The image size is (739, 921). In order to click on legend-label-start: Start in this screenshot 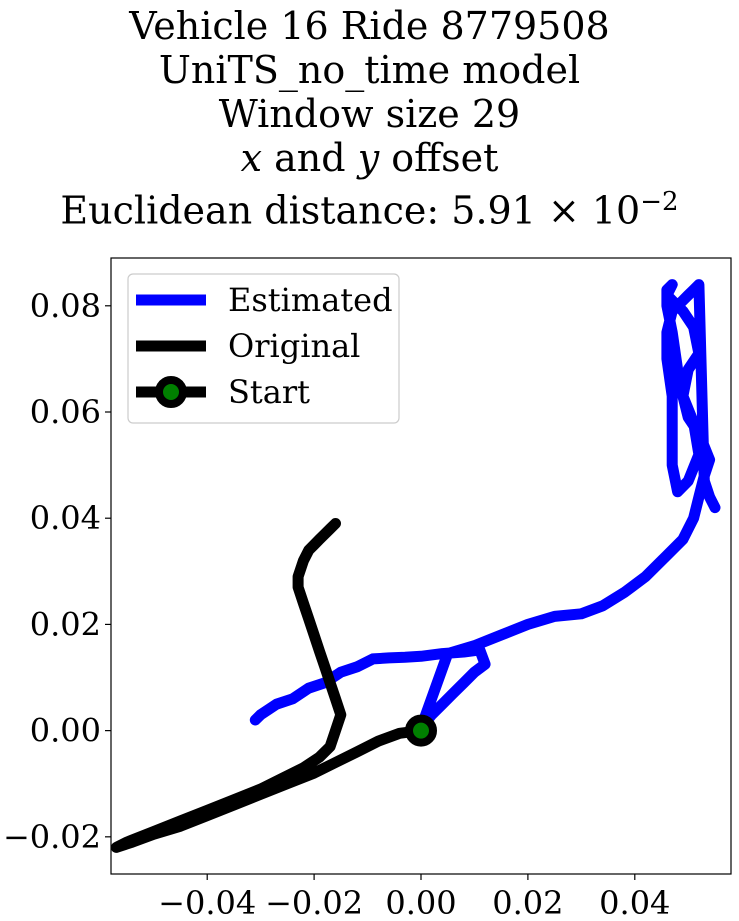, I will do `click(269, 392)`.